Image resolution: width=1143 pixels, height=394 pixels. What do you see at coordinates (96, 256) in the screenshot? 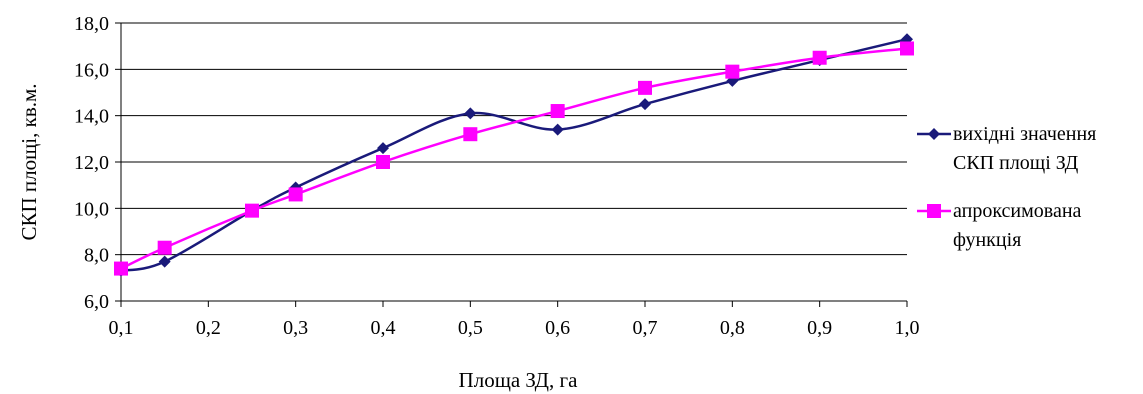
I see `y-tick-label: 8,0` at bounding box center [96, 256].